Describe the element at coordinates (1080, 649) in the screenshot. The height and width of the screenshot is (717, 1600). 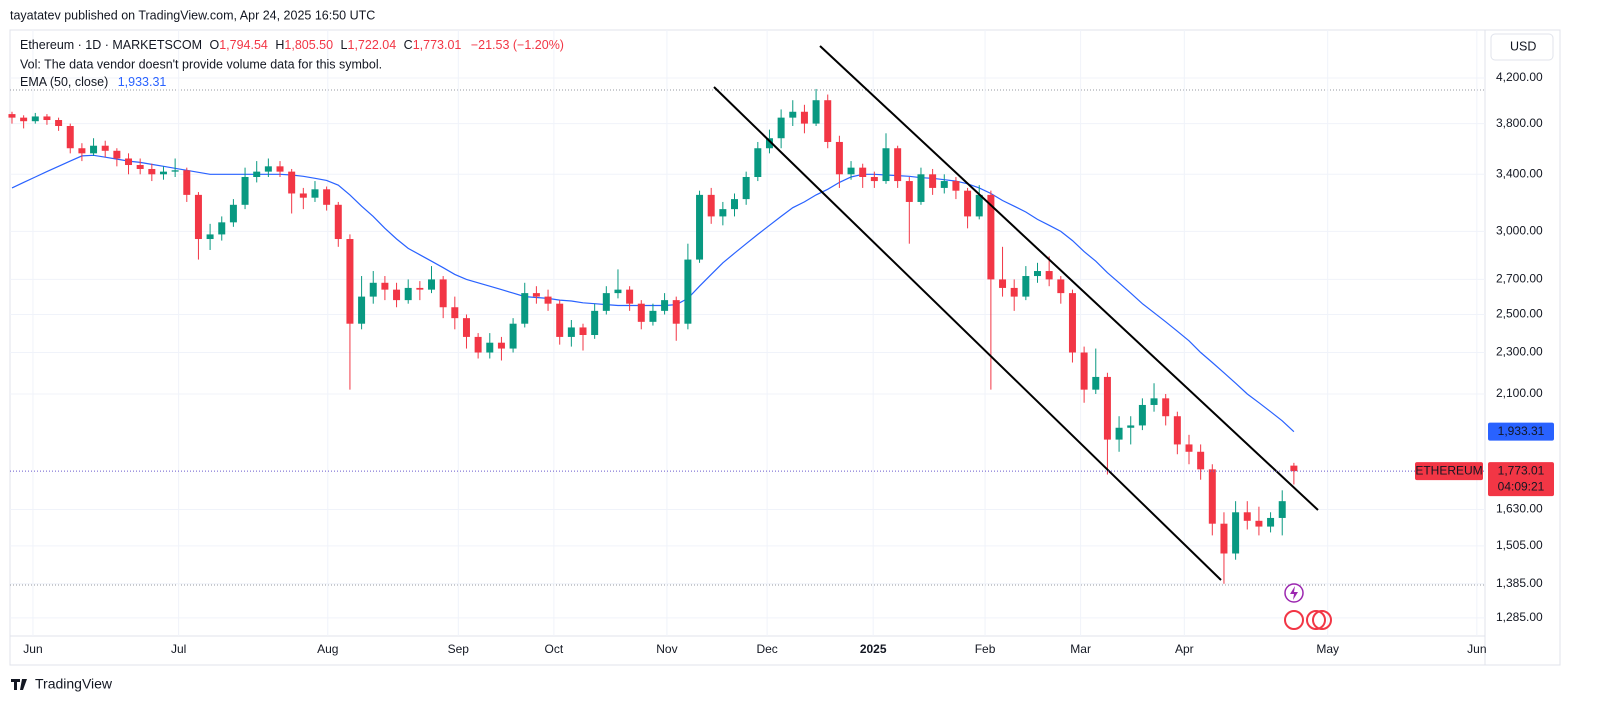
I see `x-tick-label: Mar` at that location.